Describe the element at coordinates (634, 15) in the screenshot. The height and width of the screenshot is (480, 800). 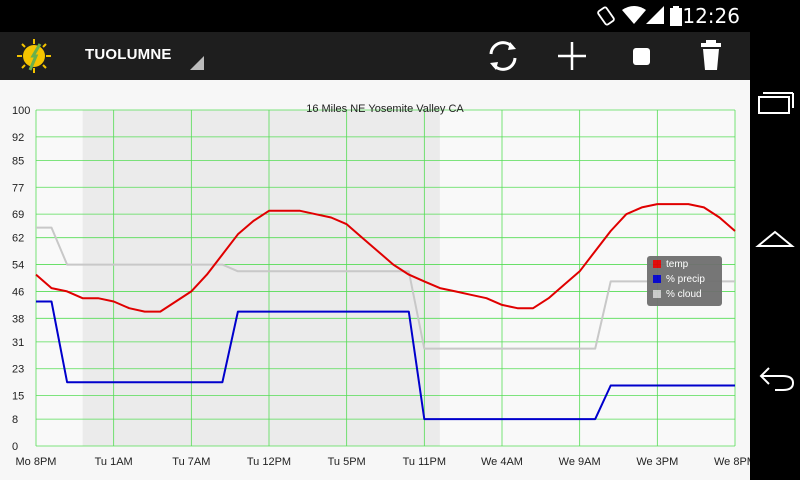
I see `wifi-icon` at that location.